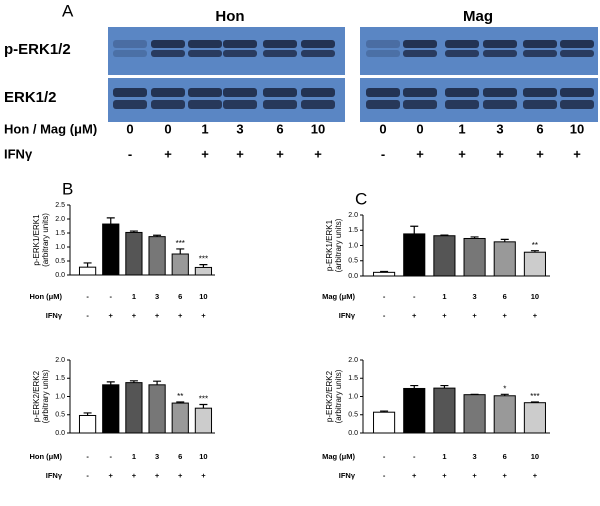 Image resolution: width=600 pixels, height=506 pixels. What do you see at coordinates (478, 16) in the screenshot?
I see `group-title: Mag` at bounding box center [478, 16].